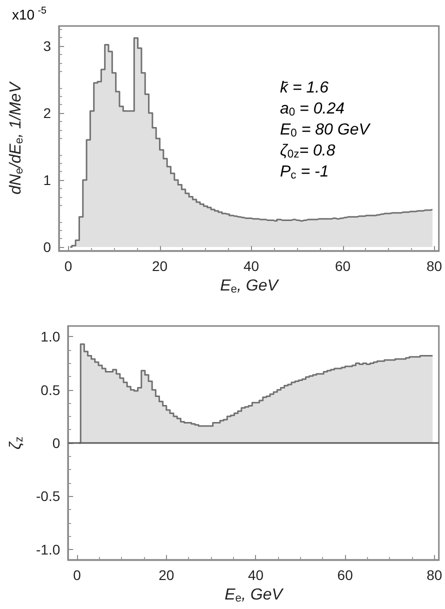  What do you see at coordinates (47, 113) in the screenshot?
I see `y-tick-label: 2` at bounding box center [47, 113].